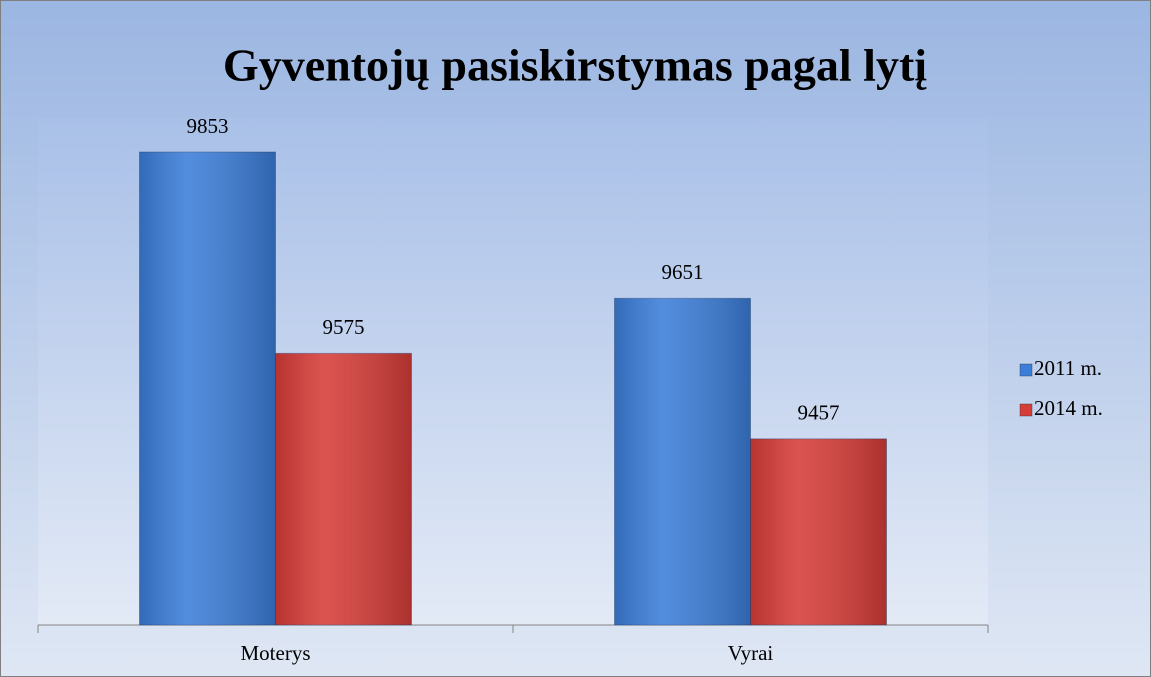 Image resolution: width=1151 pixels, height=677 pixels. I want to click on data-label: 9651, so click(683, 272).